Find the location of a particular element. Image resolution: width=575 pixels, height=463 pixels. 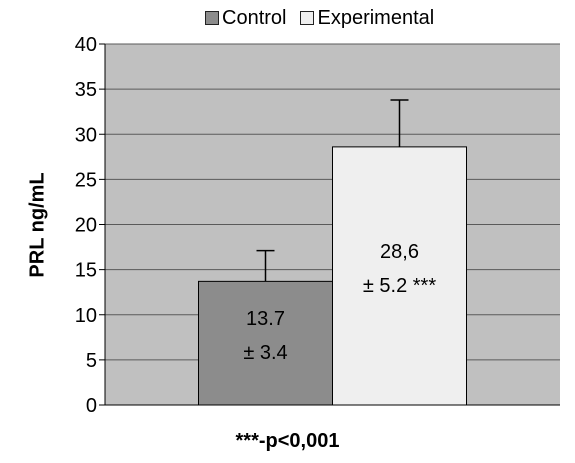

y-tick-label: 0 is located at coordinates (91, 406).